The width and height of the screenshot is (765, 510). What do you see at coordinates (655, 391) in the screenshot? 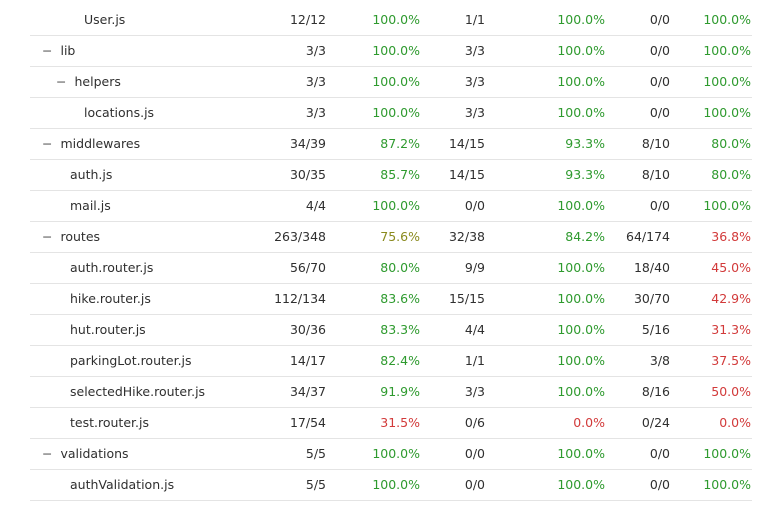
I see `functions-count: 8/16` at bounding box center [655, 391].